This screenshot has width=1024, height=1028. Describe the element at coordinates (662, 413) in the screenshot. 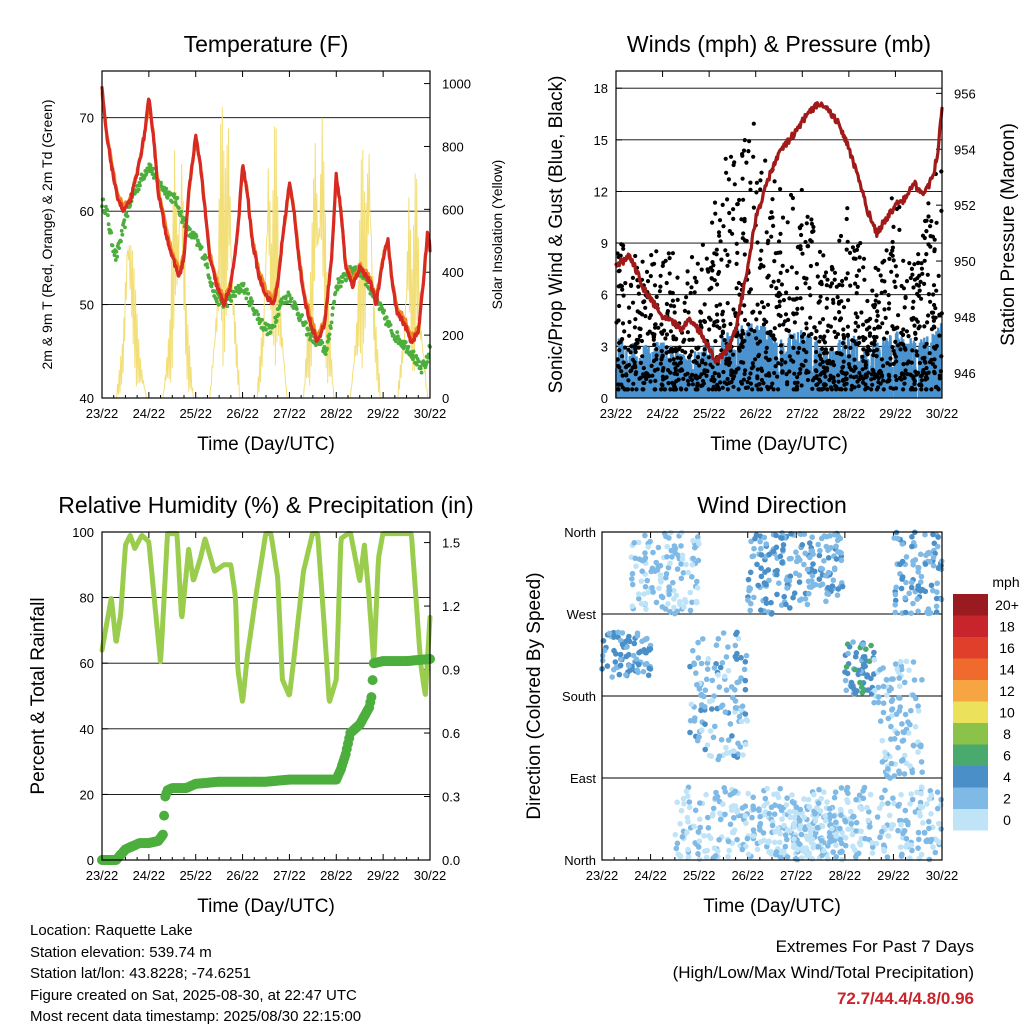

I see `x-tick-label: 24/22` at that location.